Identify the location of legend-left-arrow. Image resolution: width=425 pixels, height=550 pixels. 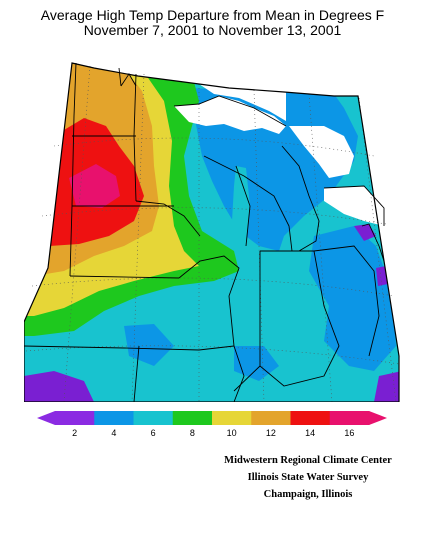
(46, 418).